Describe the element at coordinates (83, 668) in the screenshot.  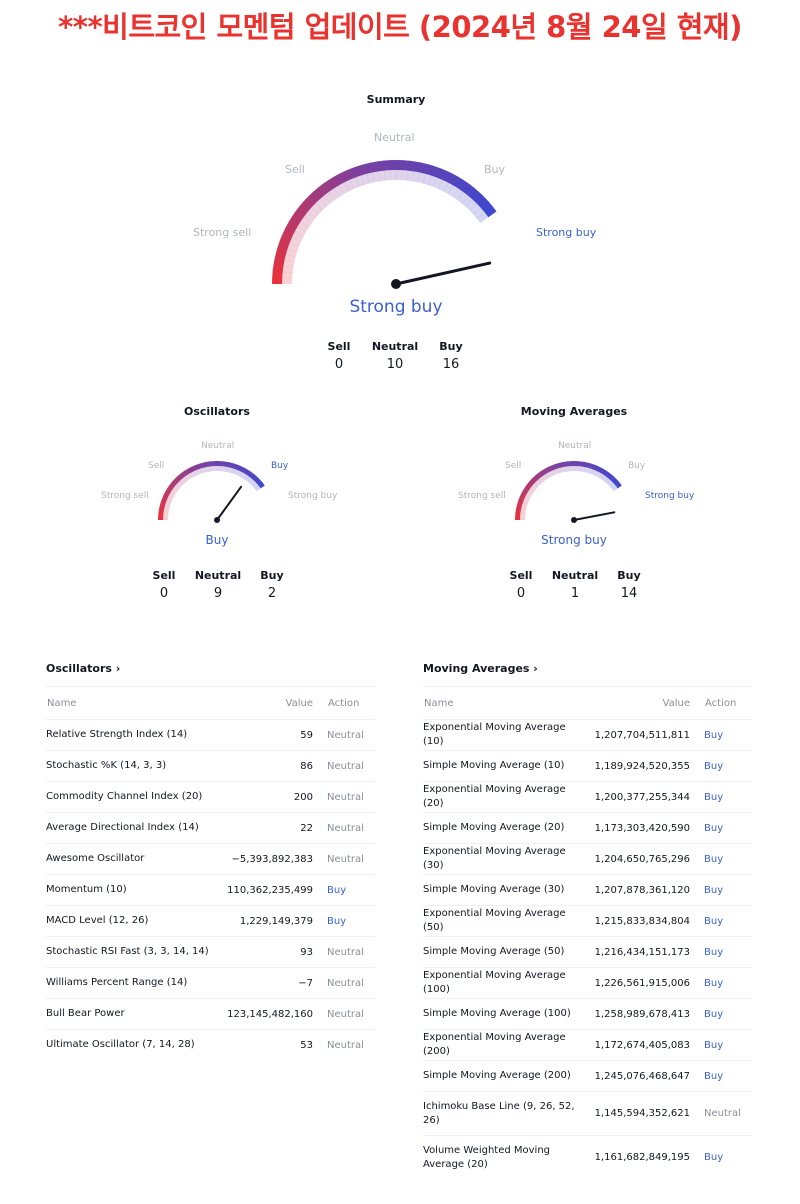
I see `oscillators-table-link: Oscillators ›` at that location.